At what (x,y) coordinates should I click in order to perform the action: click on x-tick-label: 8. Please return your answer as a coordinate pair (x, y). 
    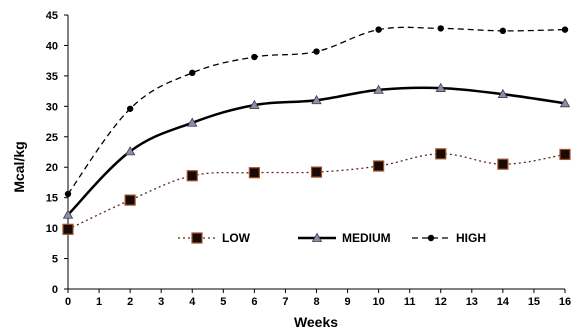
    Looking at the image, I should click on (316, 302).